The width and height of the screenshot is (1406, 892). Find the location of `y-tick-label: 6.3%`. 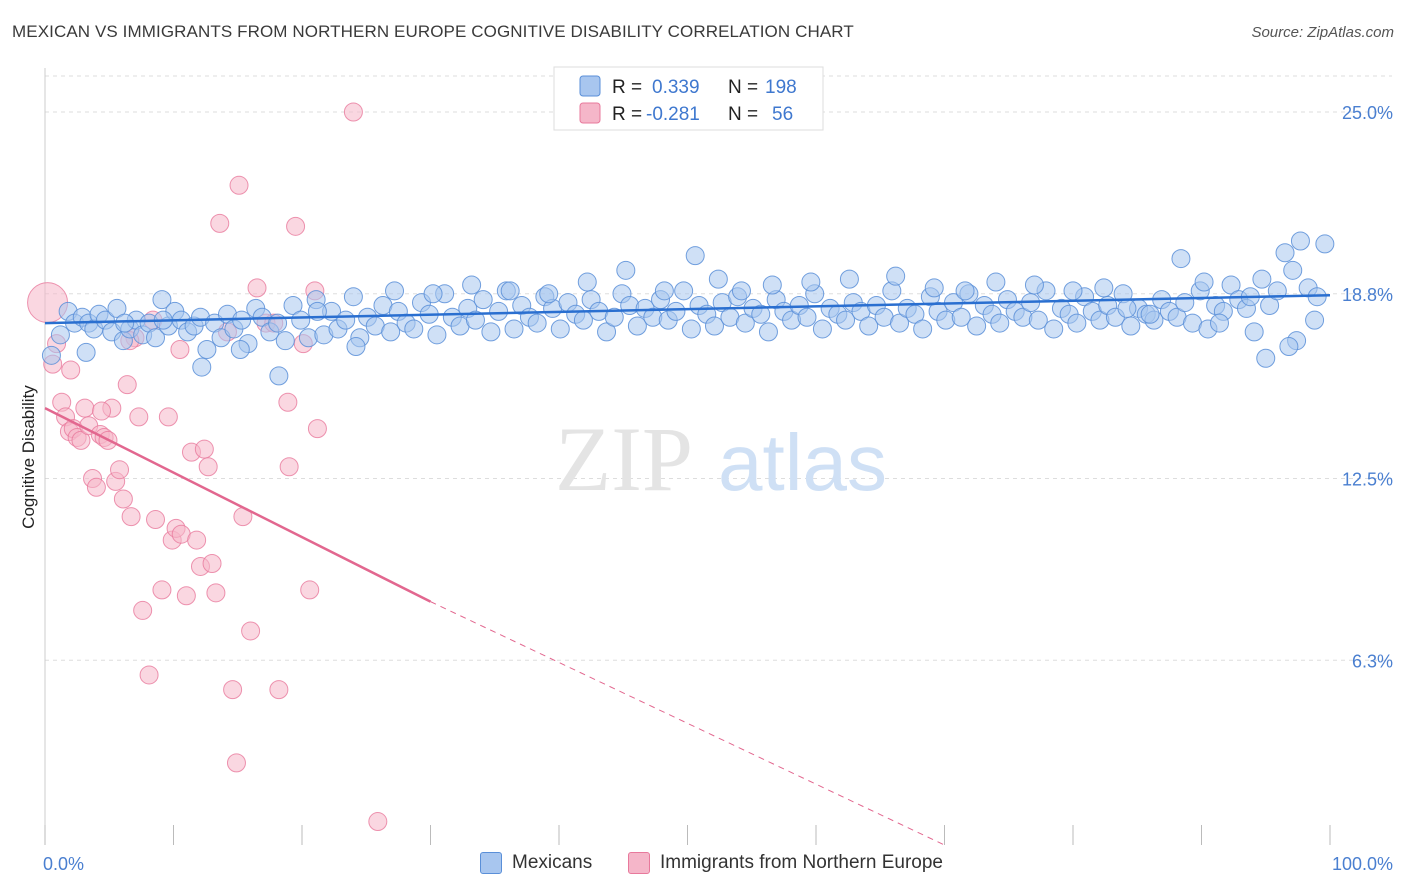

y-tick-label: 6.3% is located at coordinates (1372, 661).